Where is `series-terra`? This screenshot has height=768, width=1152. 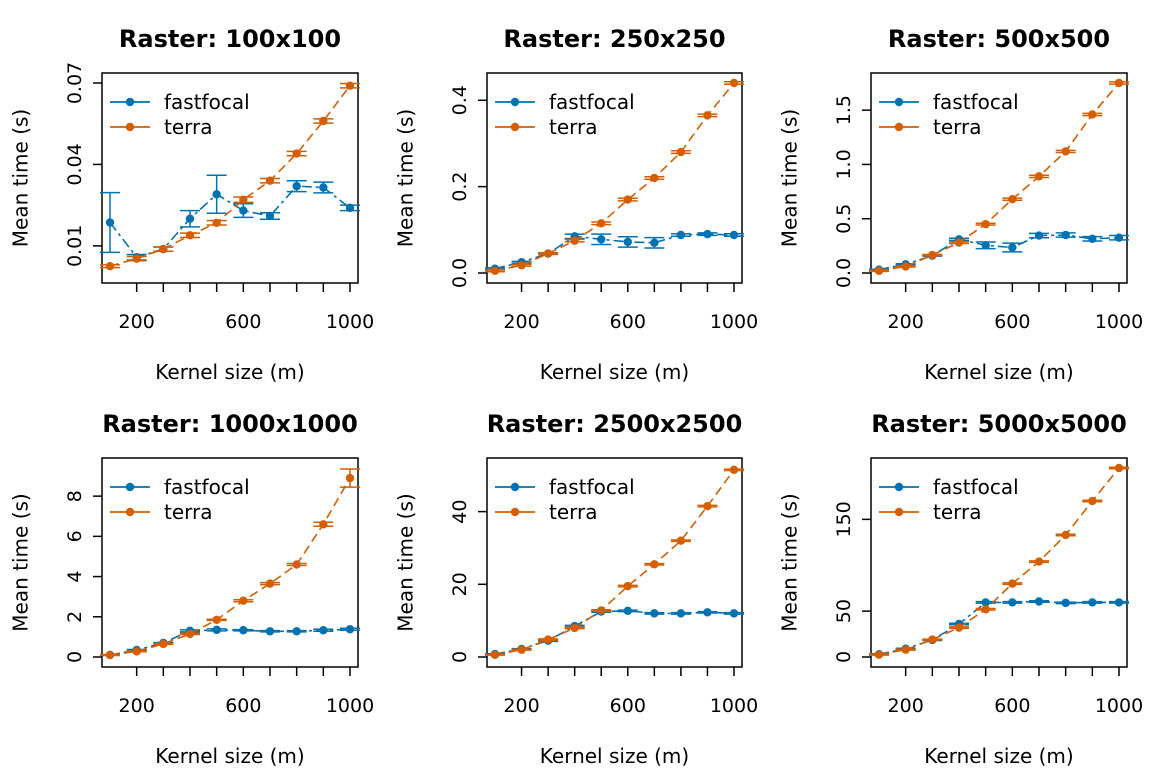 series-terra is located at coordinates (230, 564).